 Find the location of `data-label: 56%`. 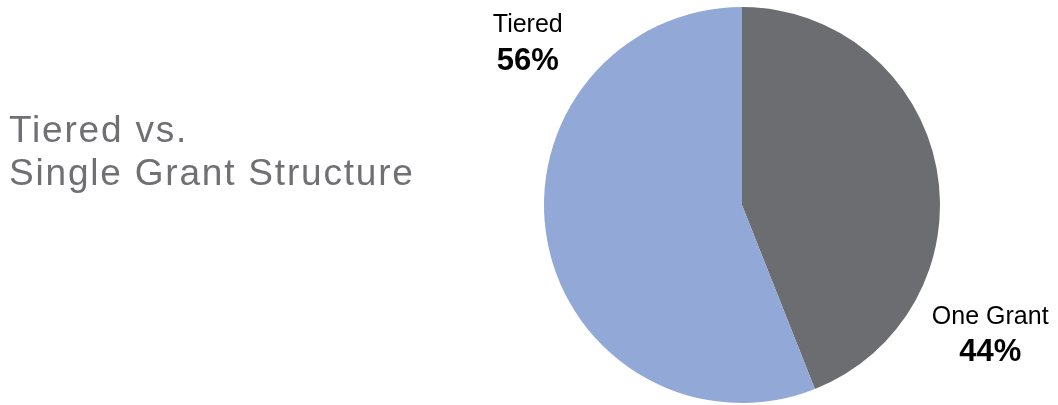

data-label: 56% is located at coordinates (527, 59).